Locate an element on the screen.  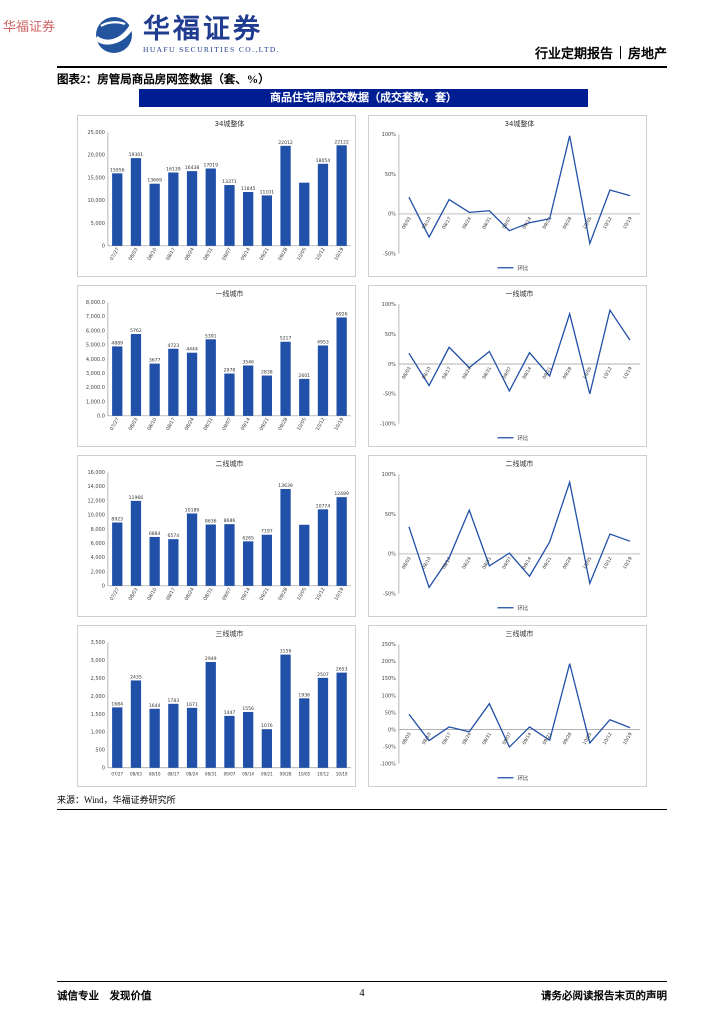
brand-logo: 华福证券 HUAFU SECURITIES CO.,LTD. is located at coordinates (186, 35).